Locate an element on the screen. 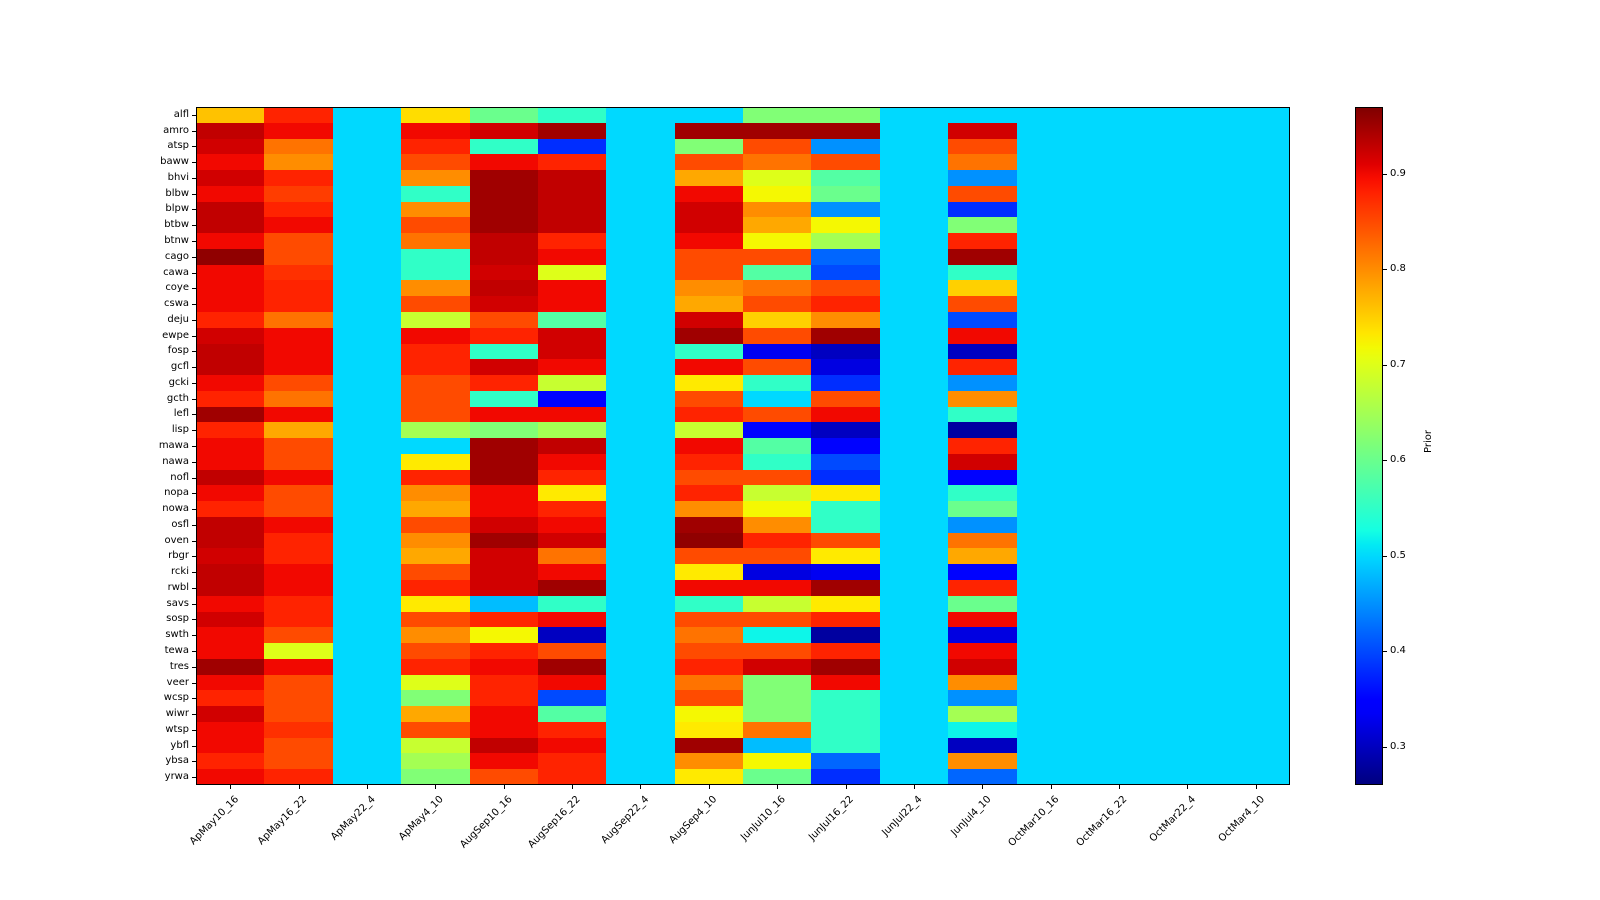  y-tick-label: osfl is located at coordinates (180, 524).